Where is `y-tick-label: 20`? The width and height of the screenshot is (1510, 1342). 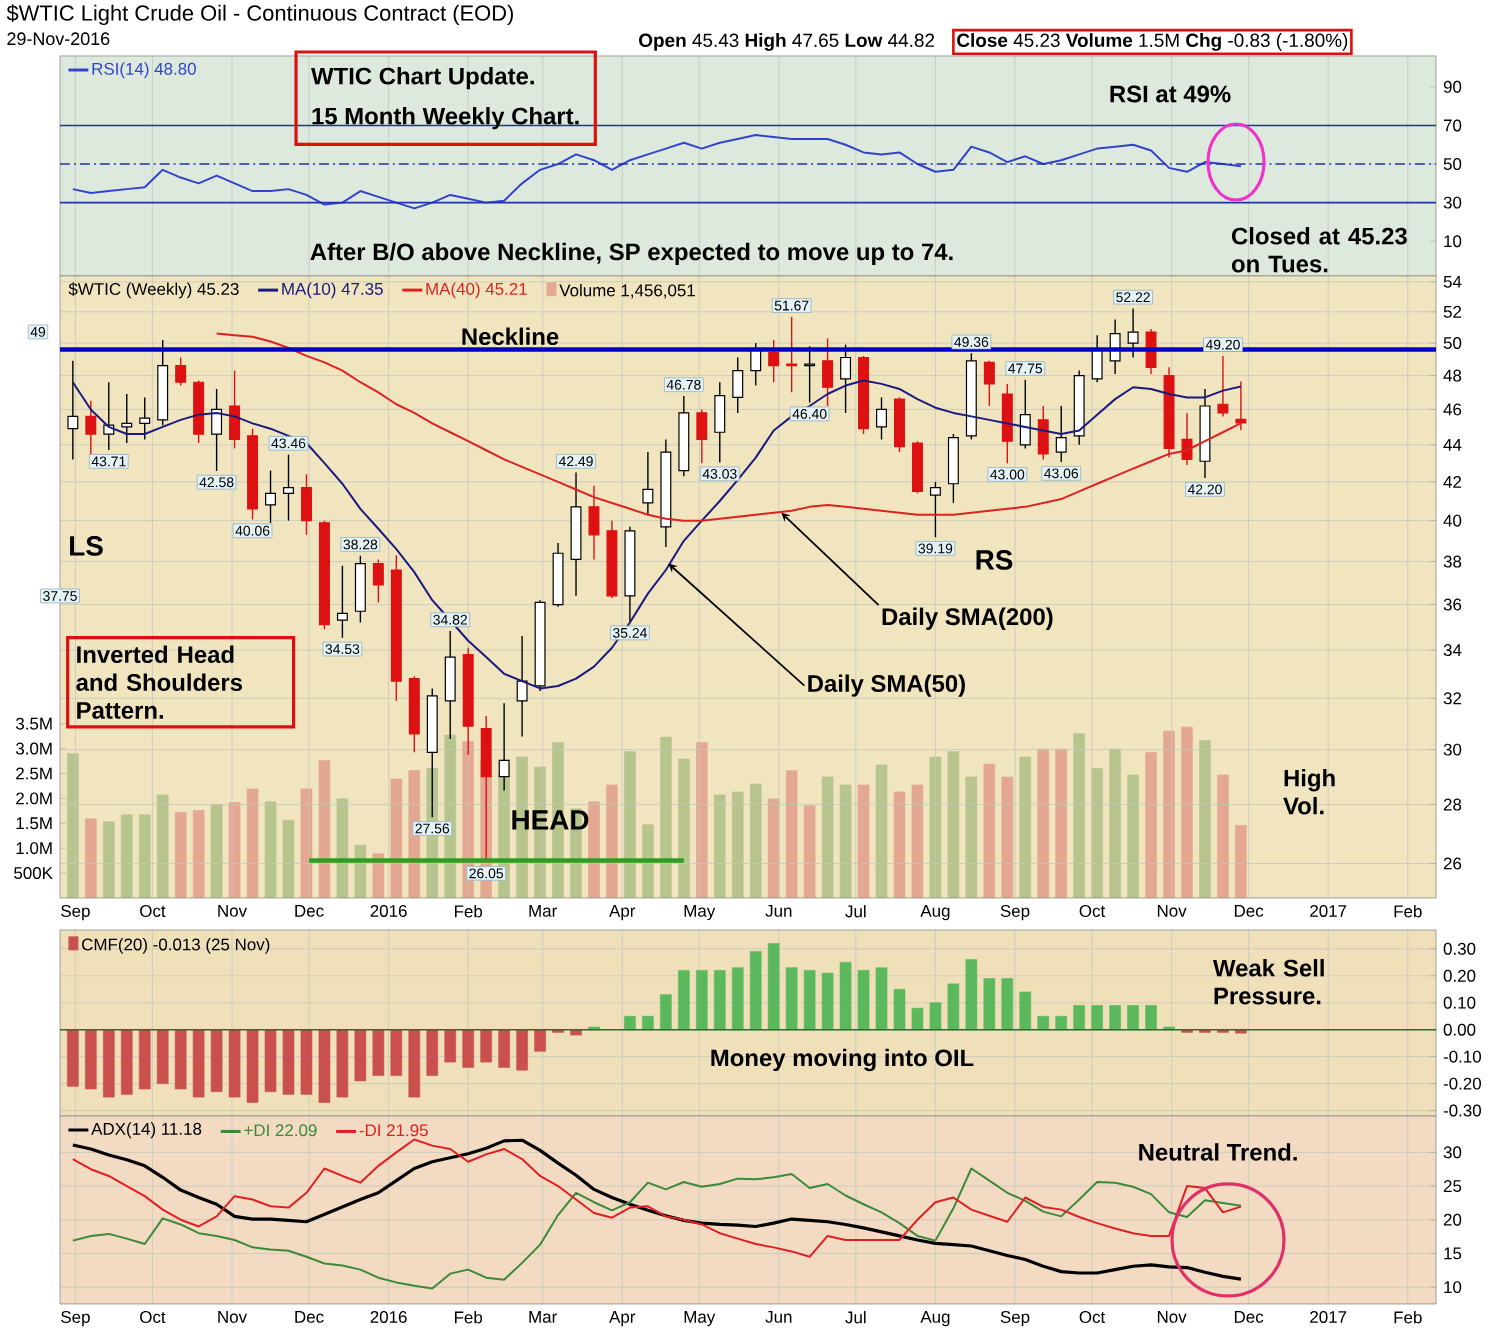 y-tick-label: 20 is located at coordinates (1452, 1219).